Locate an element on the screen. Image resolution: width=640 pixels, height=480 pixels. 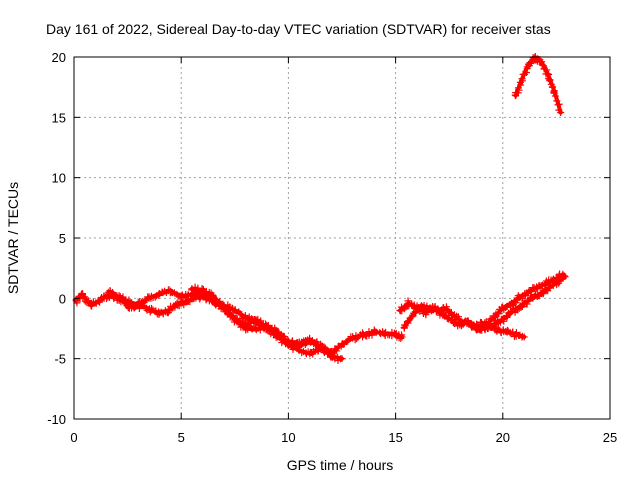
y-axis-label: SDTVAR / TECUs is located at coordinates (13, 238).